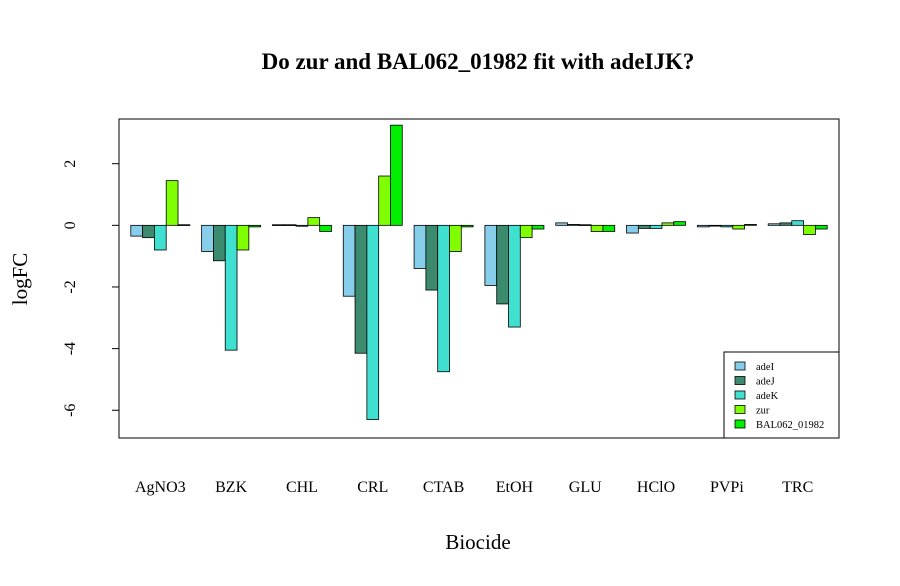 The width and height of the screenshot is (900, 586). I want to click on x-tick-label: CHL, so click(302, 487).